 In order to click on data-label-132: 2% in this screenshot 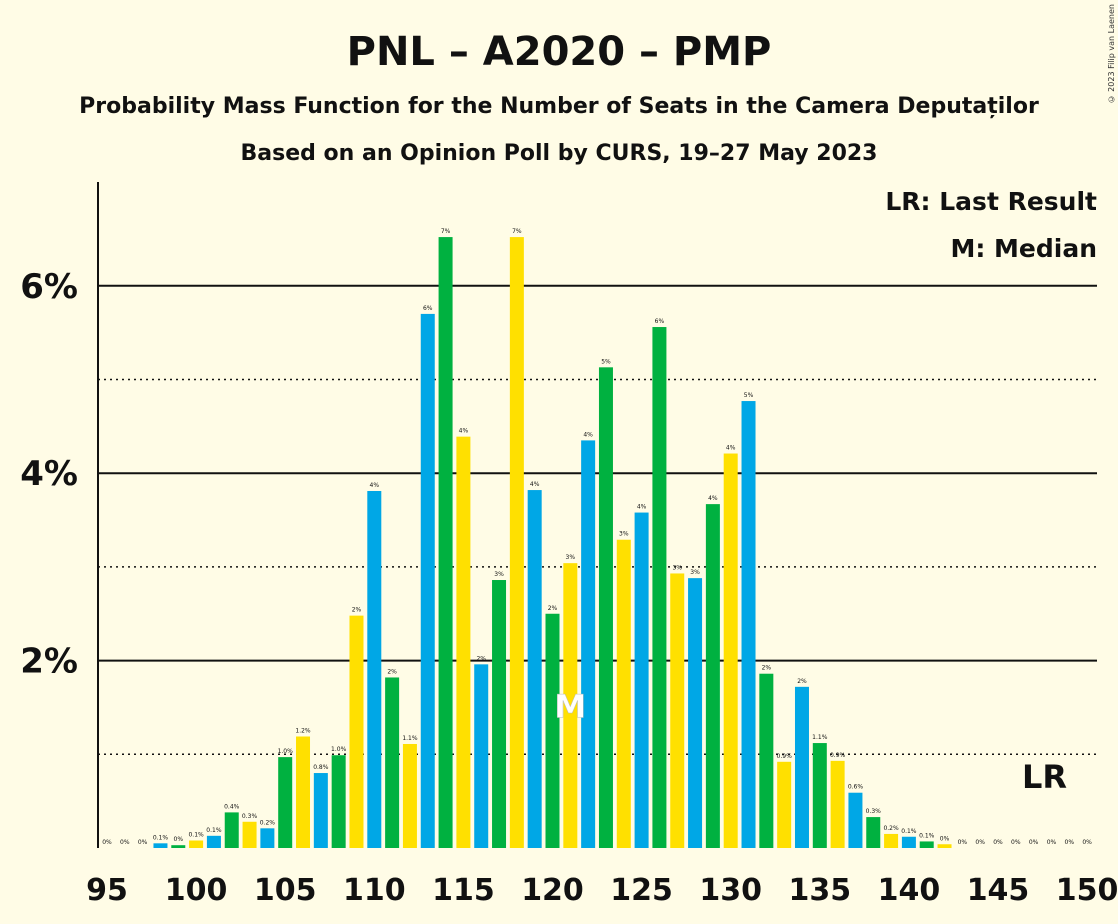, I will do `click(767, 668)`.